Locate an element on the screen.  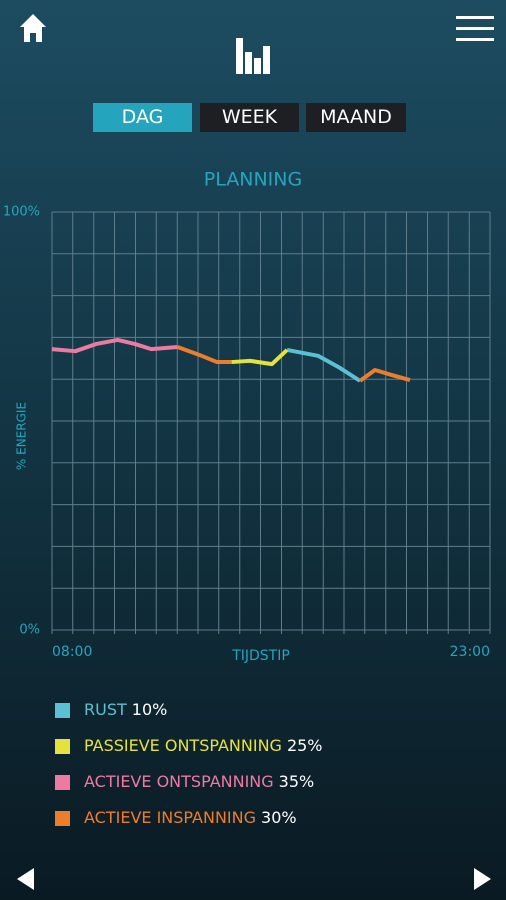
y-tick-label: 100% is located at coordinates (21, 212).